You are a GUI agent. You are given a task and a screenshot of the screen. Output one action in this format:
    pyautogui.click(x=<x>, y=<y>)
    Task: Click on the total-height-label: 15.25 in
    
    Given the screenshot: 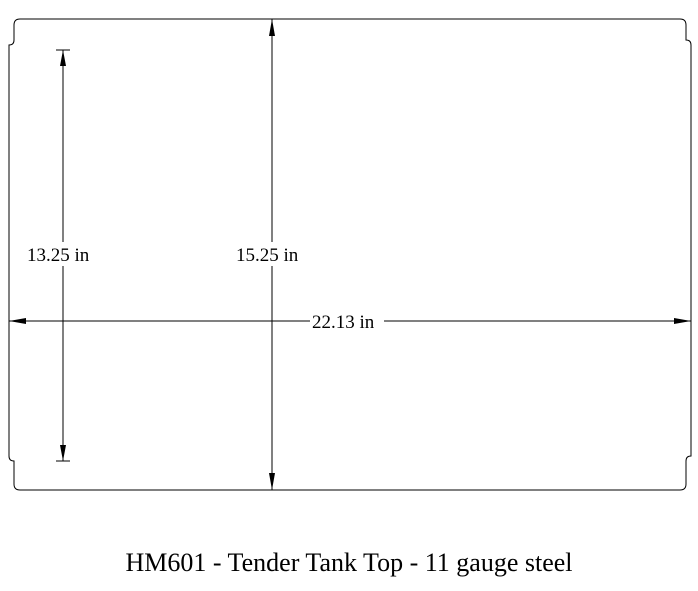 What is the action you would take?
    pyautogui.click(x=267, y=255)
    